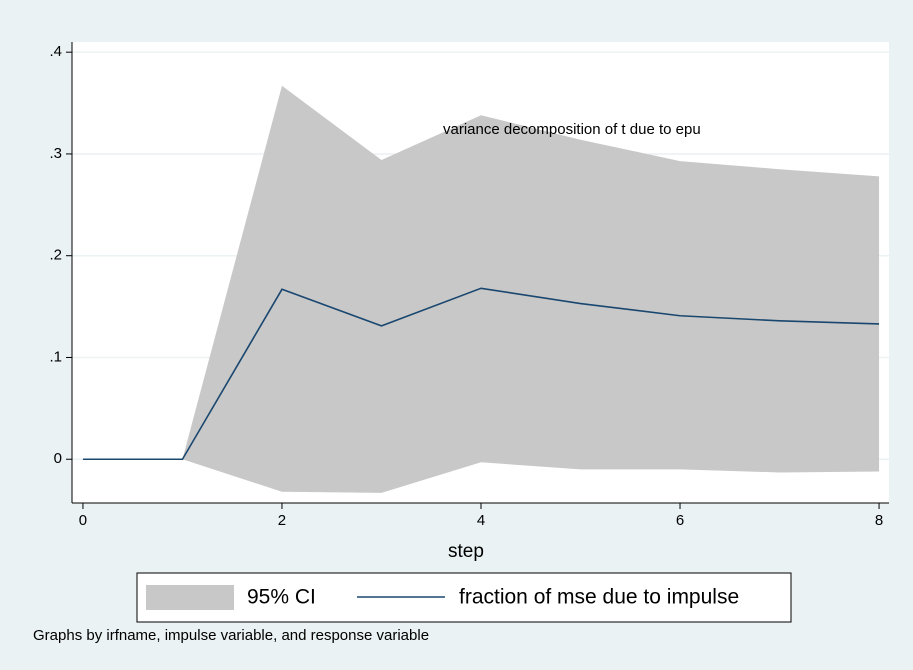 This screenshot has height=670, width=913. Describe the element at coordinates (83, 520) in the screenshot. I see `x-tick-label: 0` at that location.